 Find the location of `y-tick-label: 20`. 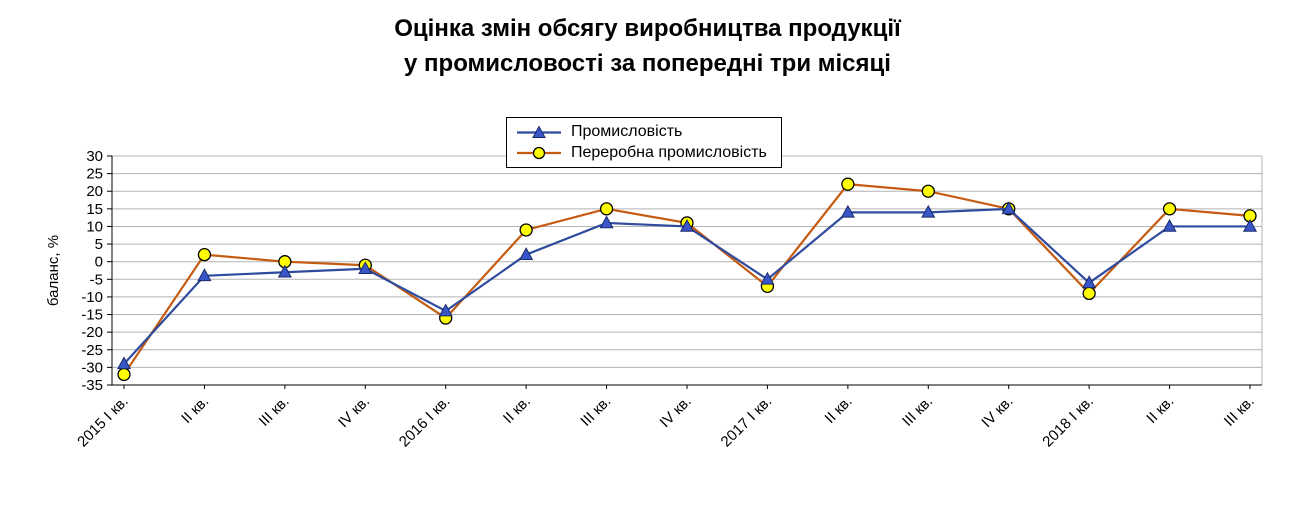

y-tick-label: 20 is located at coordinates (94, 191).